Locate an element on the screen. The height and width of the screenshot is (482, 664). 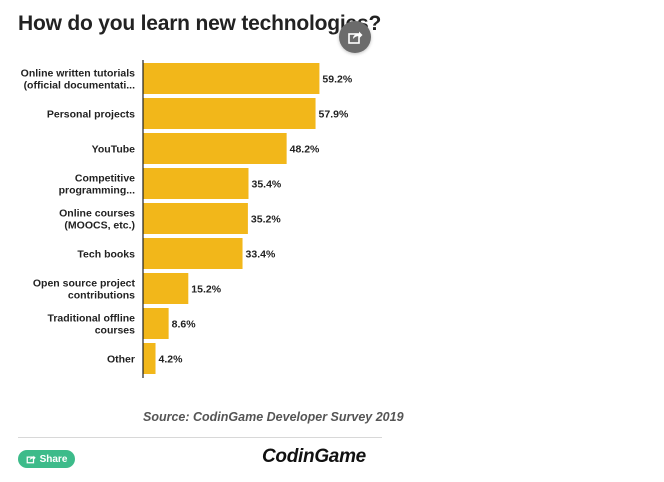
value-label-3: 35.4% is located at coordinates (266, 185).